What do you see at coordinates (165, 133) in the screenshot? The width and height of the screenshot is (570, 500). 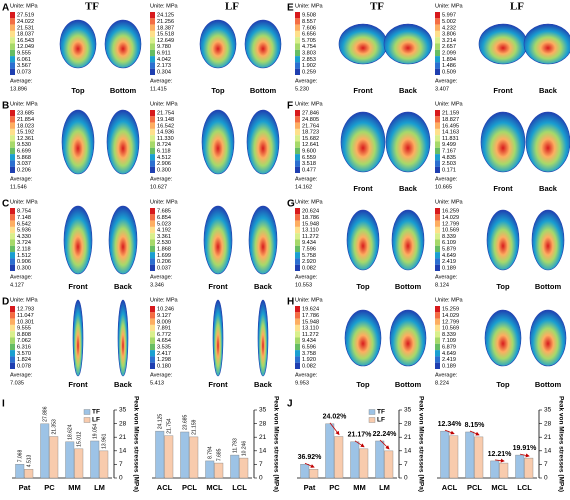 I see `scale-value: 14.936` at bounding box center [165, 133].